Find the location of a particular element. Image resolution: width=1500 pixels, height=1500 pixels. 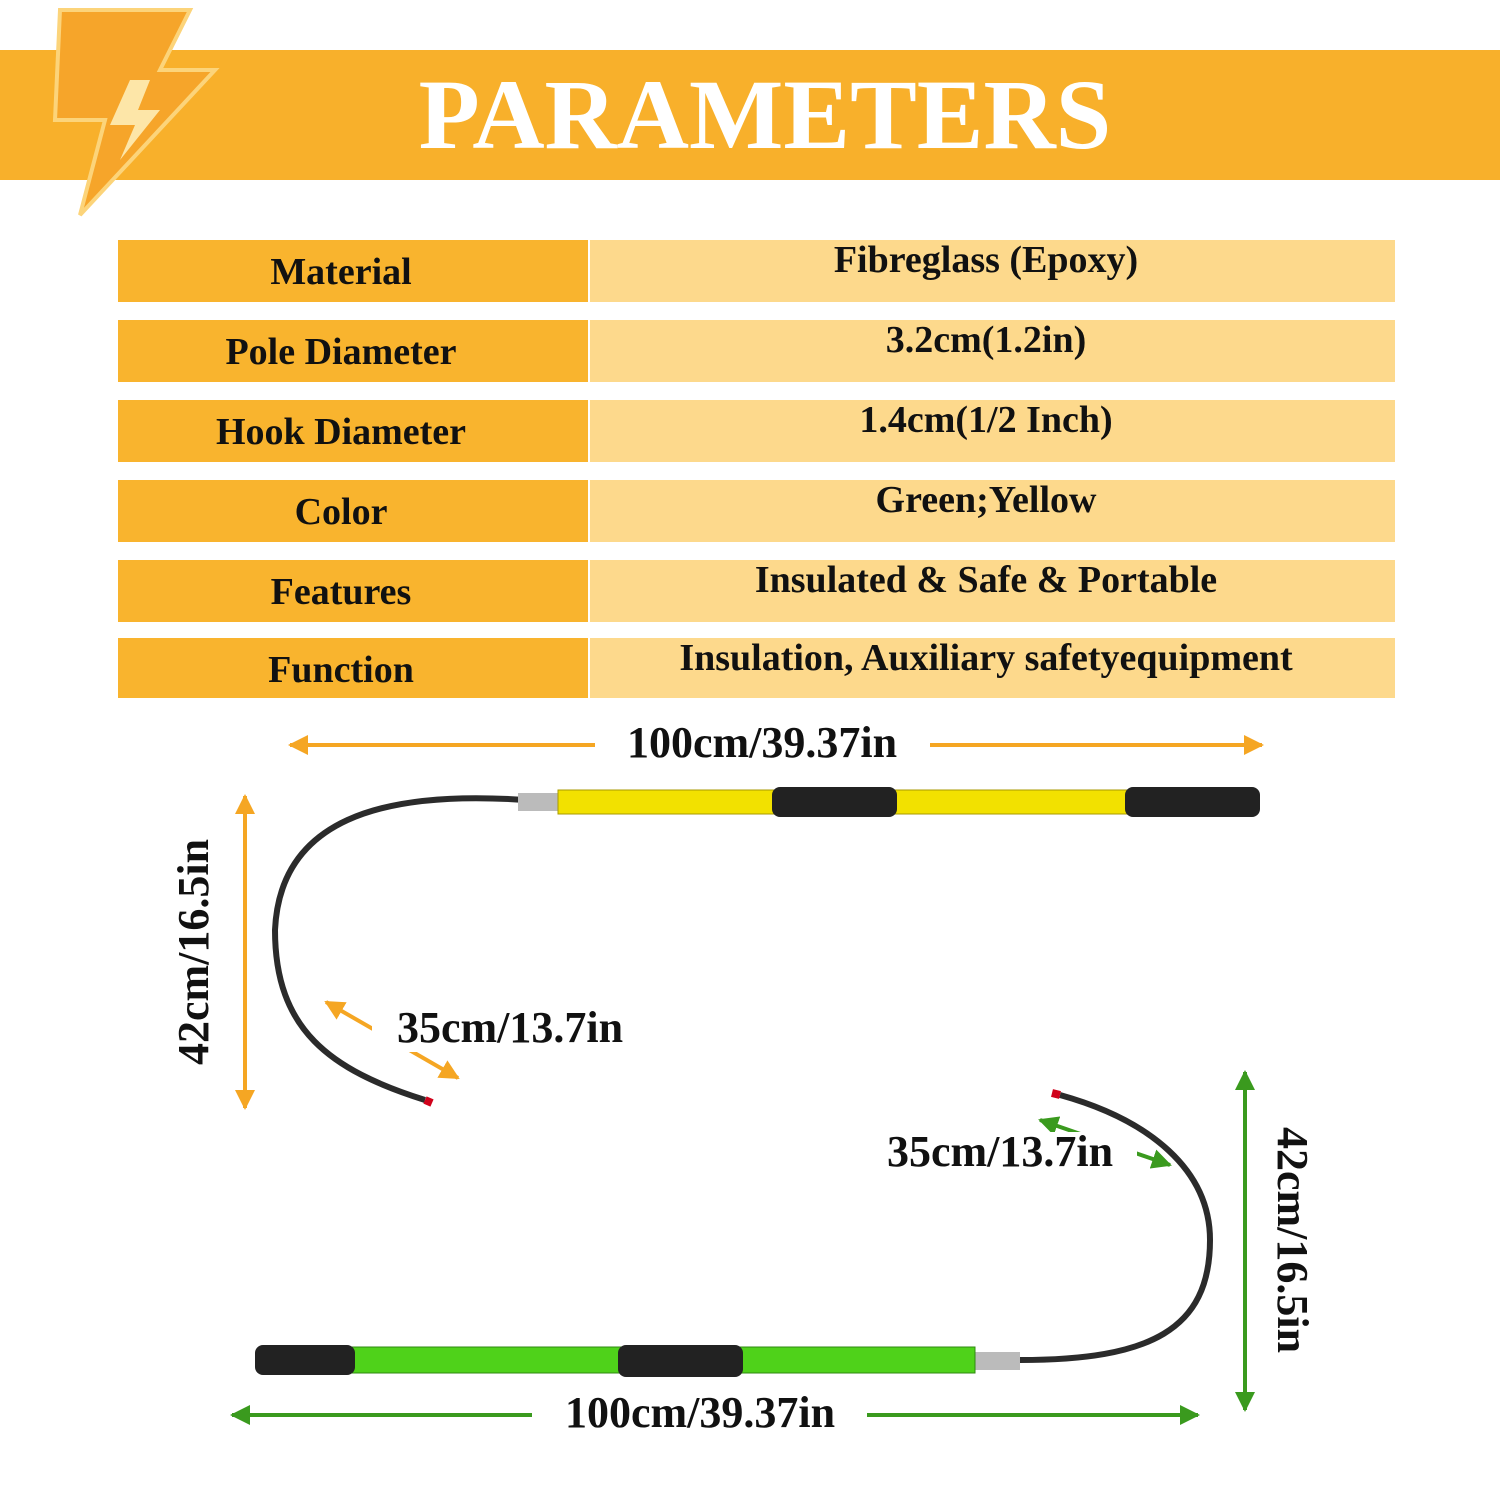

row-value: 1.4cm(1/2 Inch) is located at coordinates (985, 420).